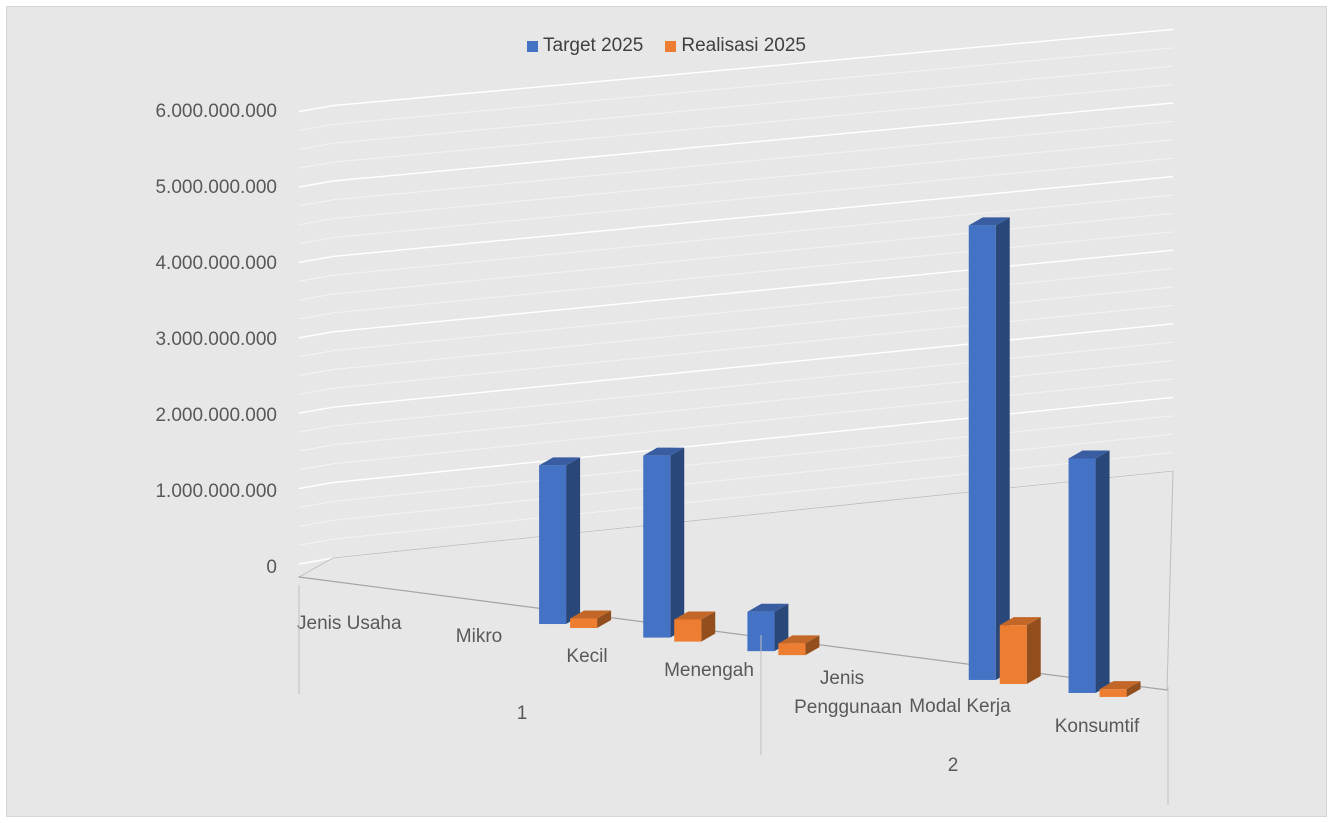 This screenshot has height=823, width=1333. What do you see at coordinates (953, 765) in the screenshot?
I see `x-group-label: 2` at bounding box center [953, 765].